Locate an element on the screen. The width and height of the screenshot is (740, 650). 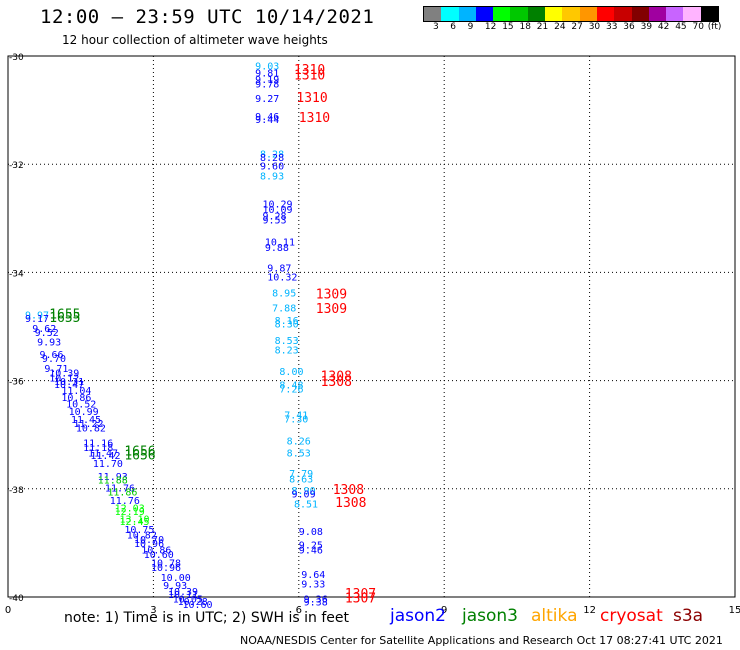
swh-point: 8.30 is located at coordinates (287, 325).